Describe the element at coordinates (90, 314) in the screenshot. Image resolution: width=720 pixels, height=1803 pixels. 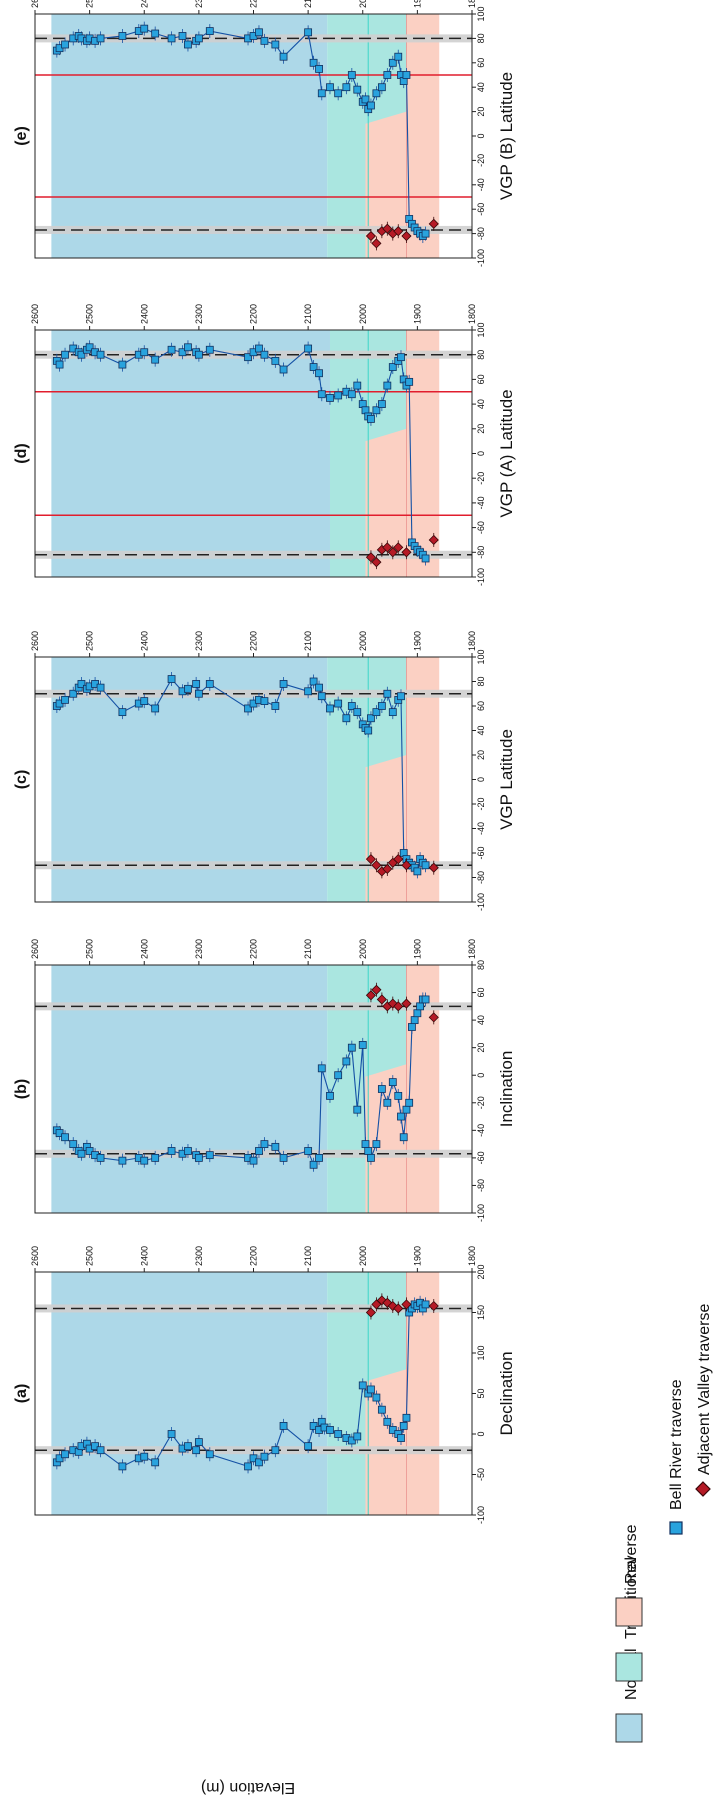
I see `elevation-tick-label: 2500` at that location.